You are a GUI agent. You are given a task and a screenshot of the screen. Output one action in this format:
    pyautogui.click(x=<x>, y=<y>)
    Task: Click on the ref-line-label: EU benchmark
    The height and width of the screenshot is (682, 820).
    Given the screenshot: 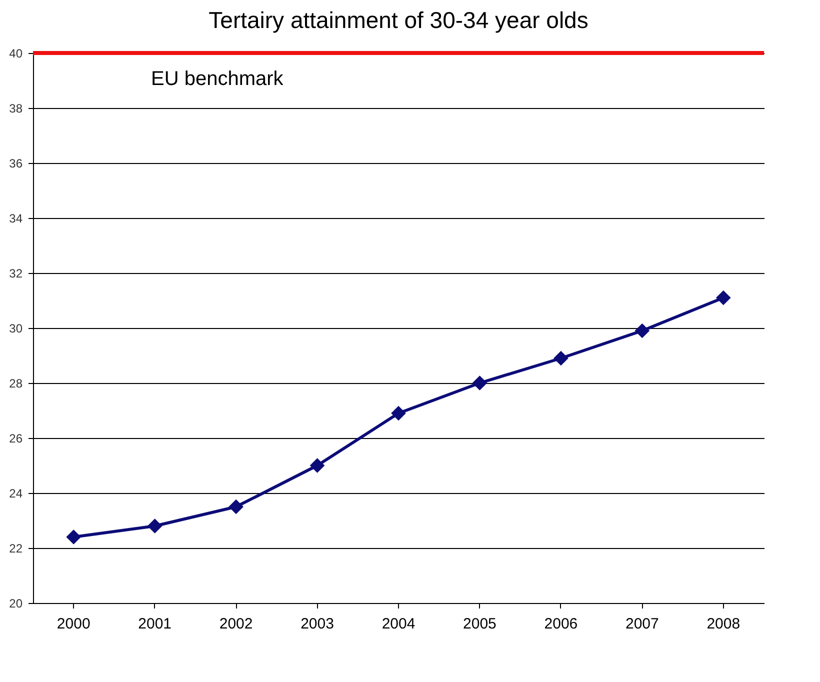 What is the action you would take?
    pyautogui.click(x=217, y=79)
    